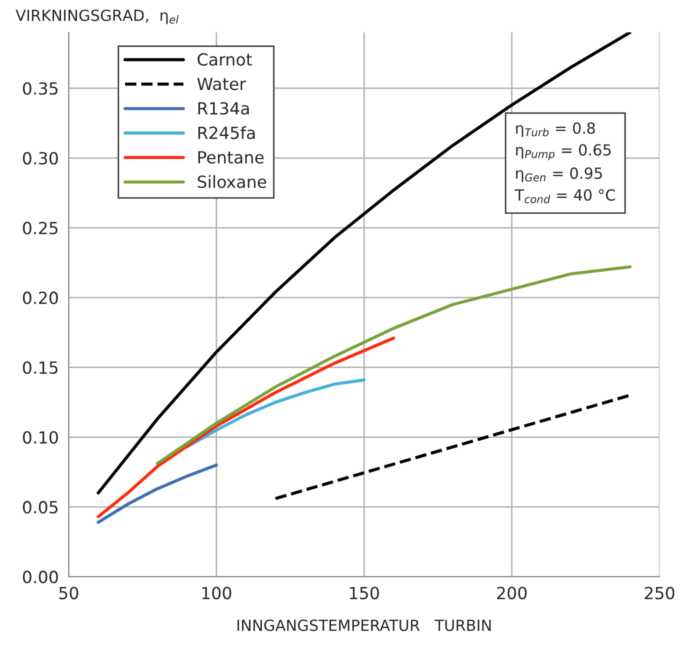 Image resolution: width=687 pixels, height=648 pixels. I want to click on legend-label: R245fa, so click(226, 133).